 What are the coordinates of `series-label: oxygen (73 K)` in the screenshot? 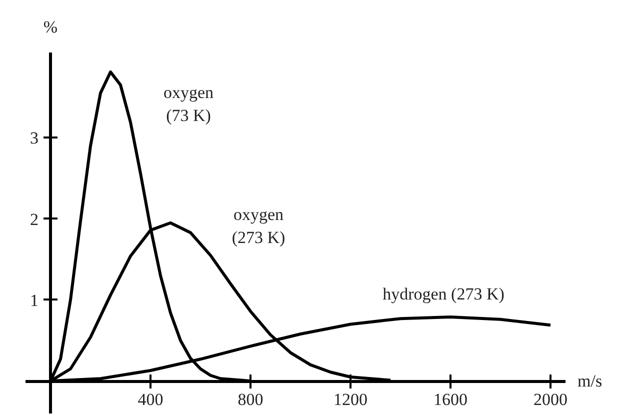 It's located at (188, 104).